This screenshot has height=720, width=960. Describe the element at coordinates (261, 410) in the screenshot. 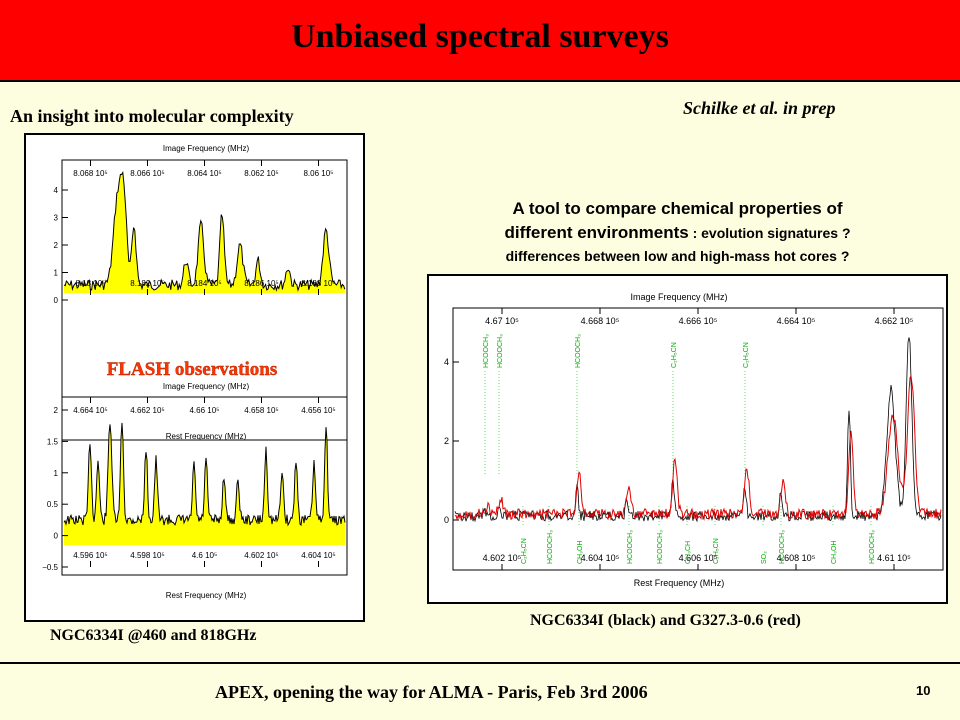

I see `bottom-image-tick-label: 4.658 10⁵` at that location.